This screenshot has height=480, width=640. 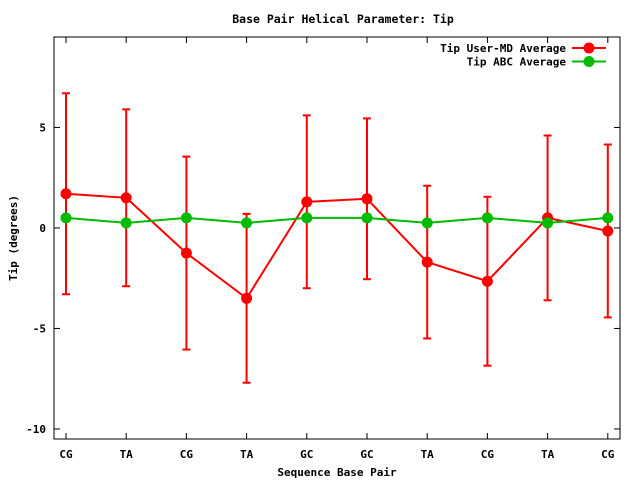 I want to click on legend-label: Tip ABC Average, so click(x=517, y=62).